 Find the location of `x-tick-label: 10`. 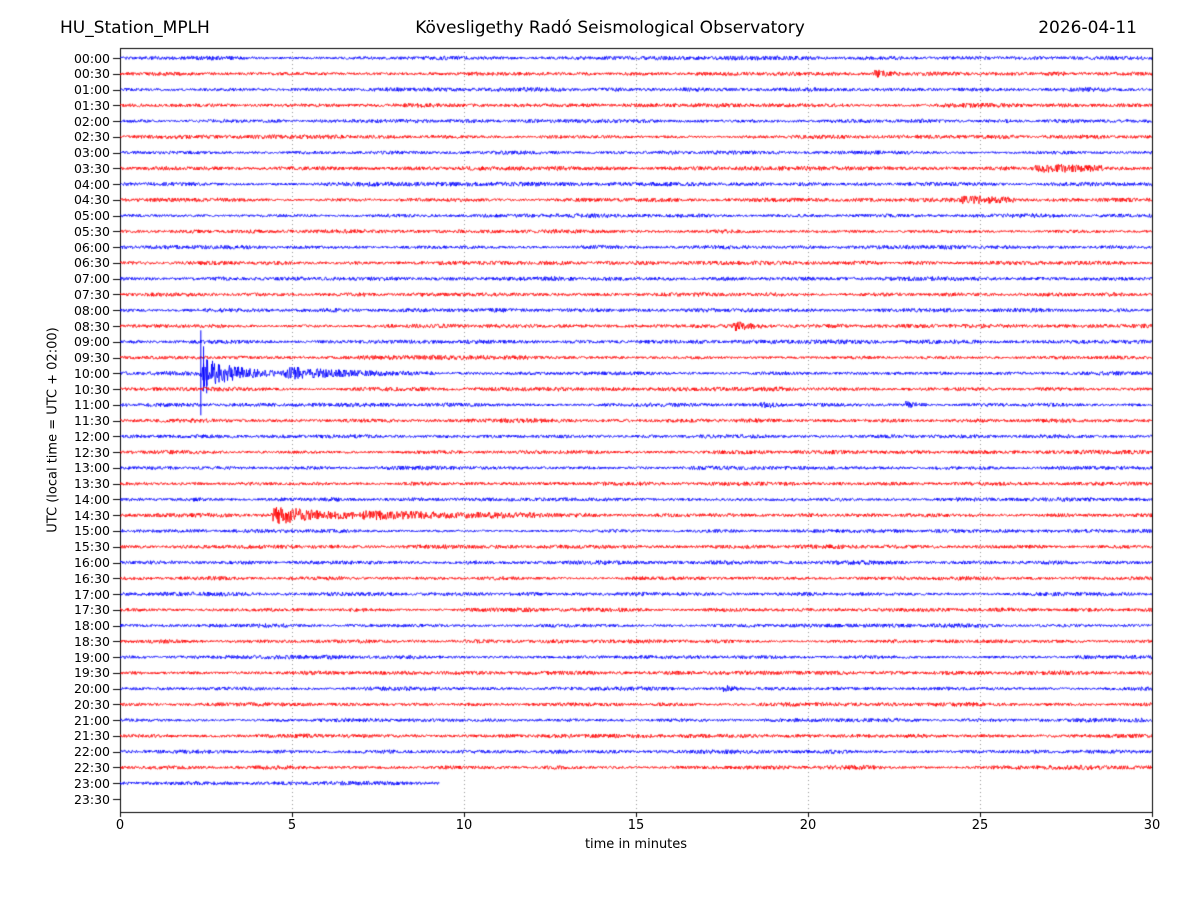

x-tick-label: 10 is located at coordinates (464, 825).